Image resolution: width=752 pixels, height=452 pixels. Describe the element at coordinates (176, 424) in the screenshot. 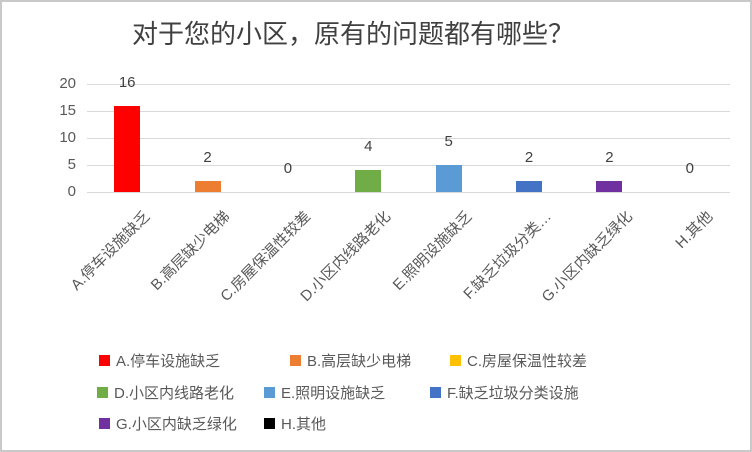

I see `legend-label: G.小区内缺乏绿化` at that location.